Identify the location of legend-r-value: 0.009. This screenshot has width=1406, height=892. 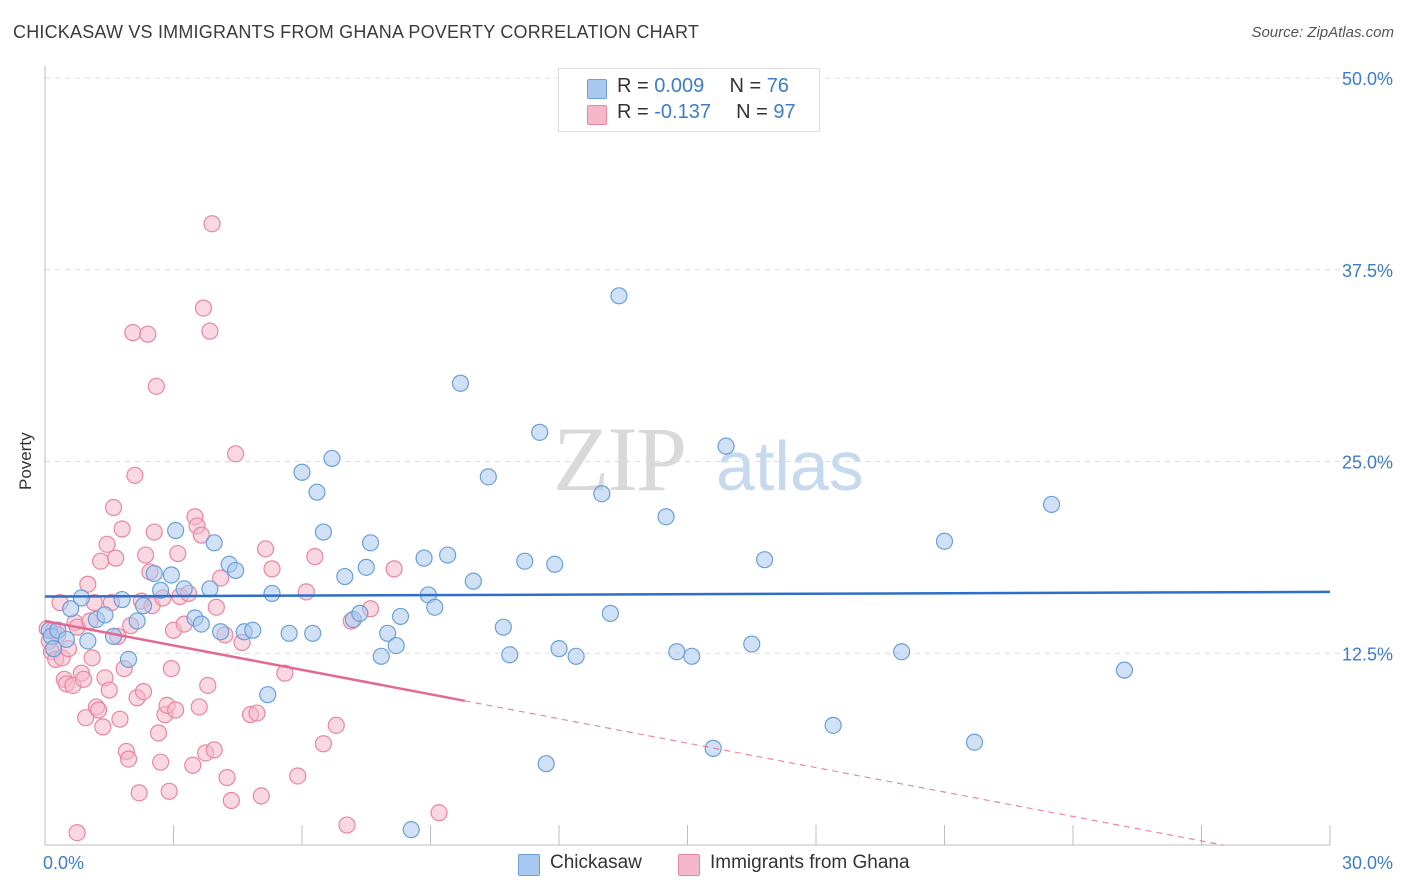
(679, 86).